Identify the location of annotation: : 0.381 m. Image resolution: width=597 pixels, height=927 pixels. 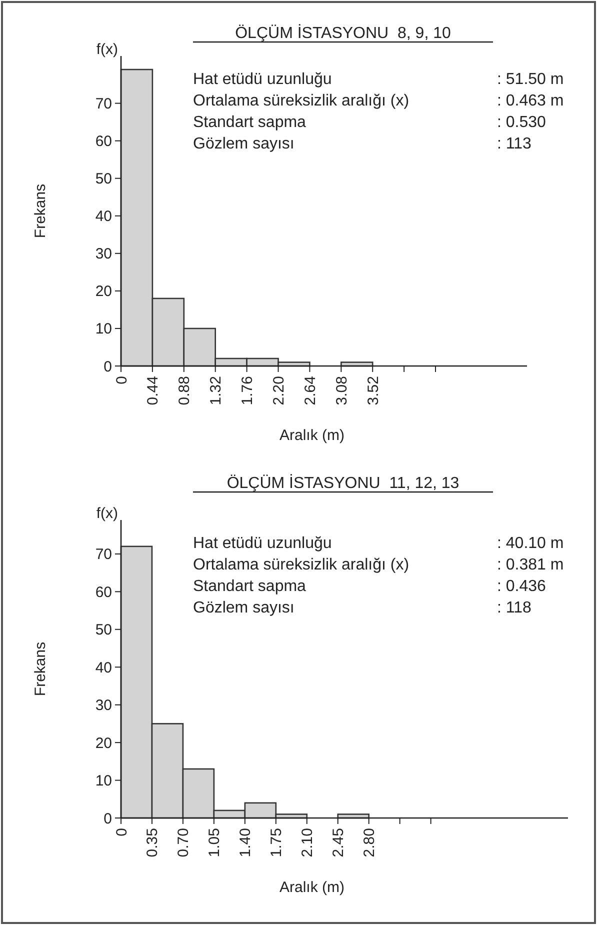
(530, 565).